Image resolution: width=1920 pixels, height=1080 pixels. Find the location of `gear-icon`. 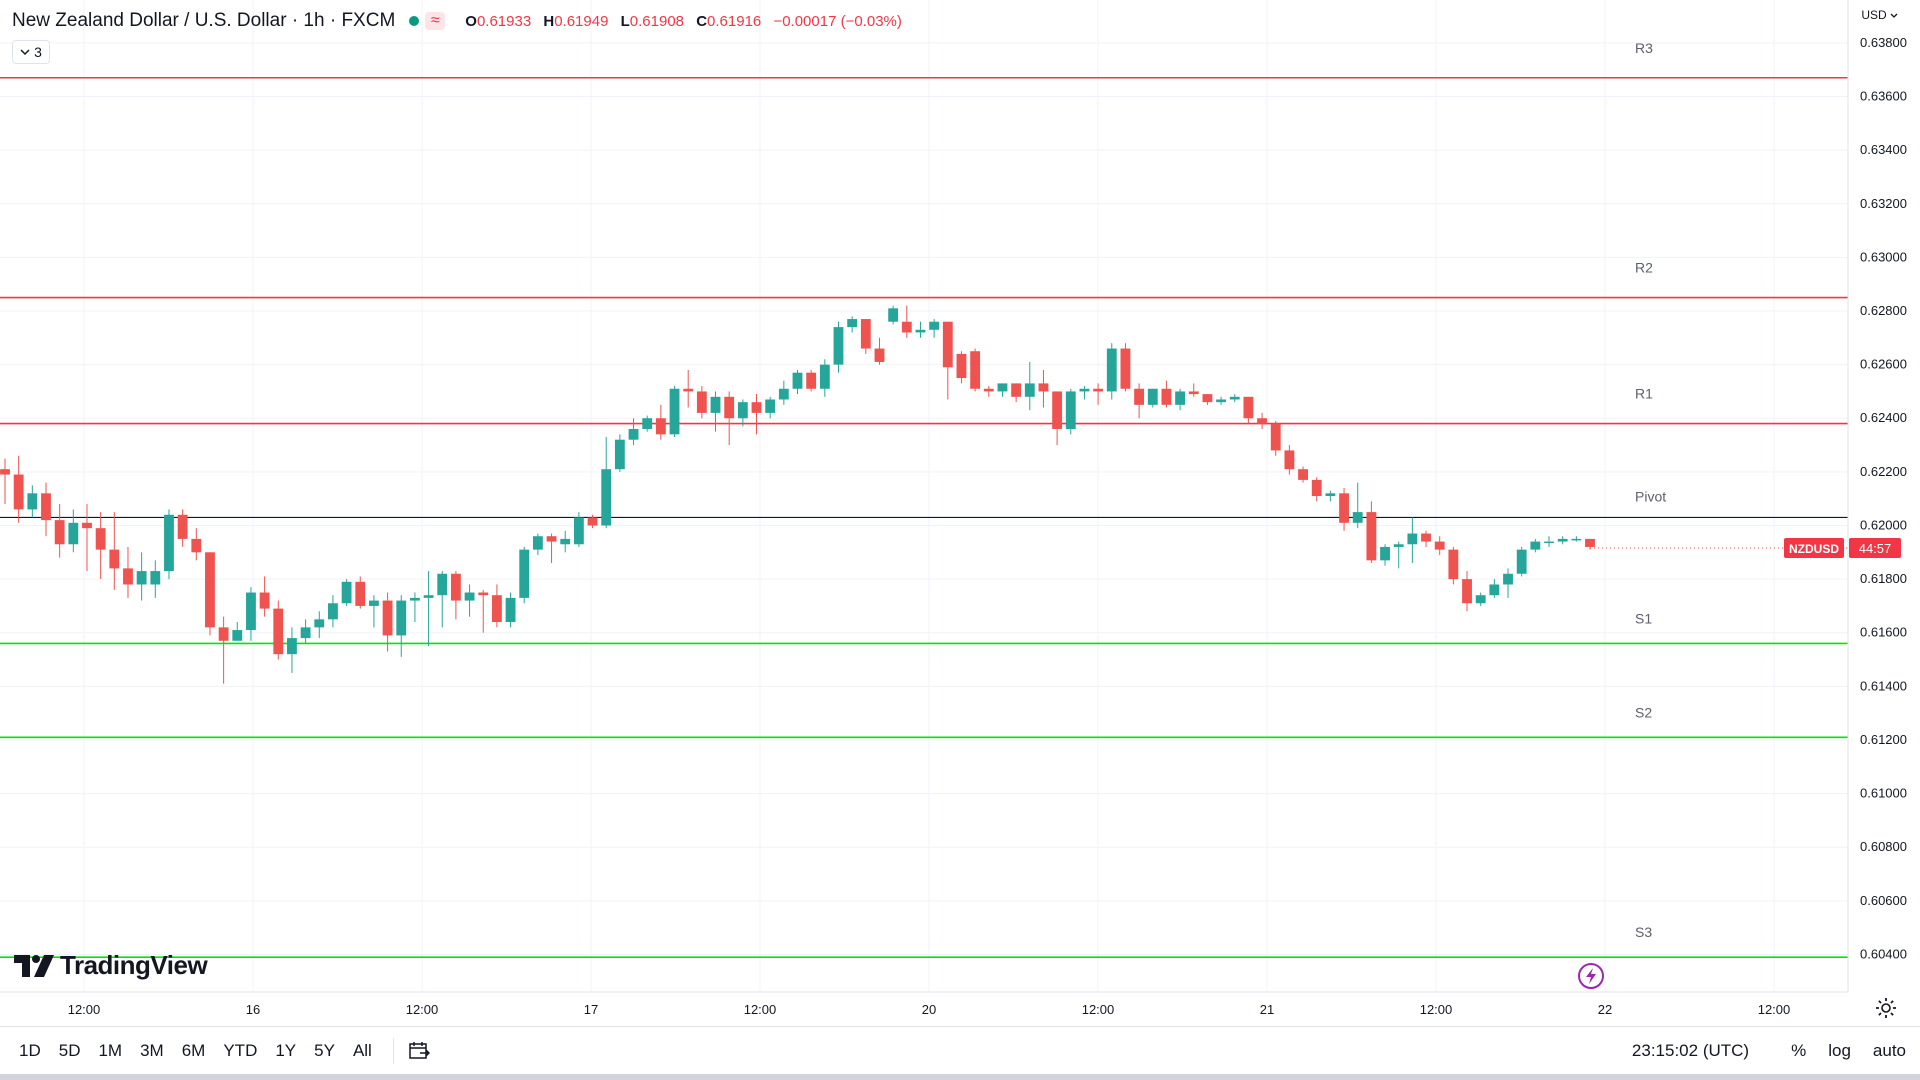

gear-icon is located at coordinates (1886, 1008).